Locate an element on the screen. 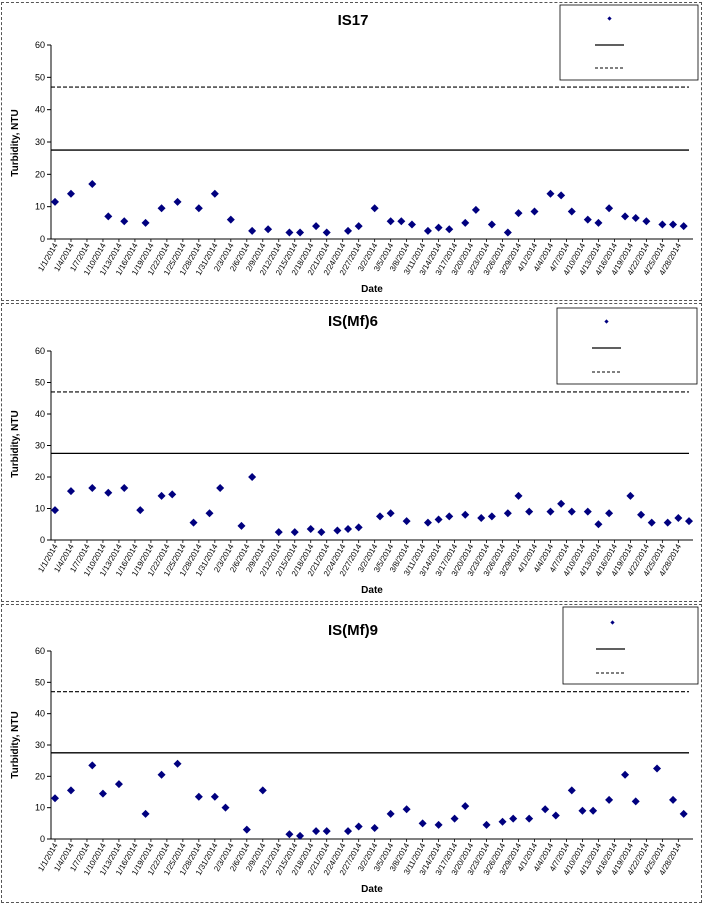 This screenshot has width=704, height=905. chart-title: IS17 is located at coordinates (353, 20).